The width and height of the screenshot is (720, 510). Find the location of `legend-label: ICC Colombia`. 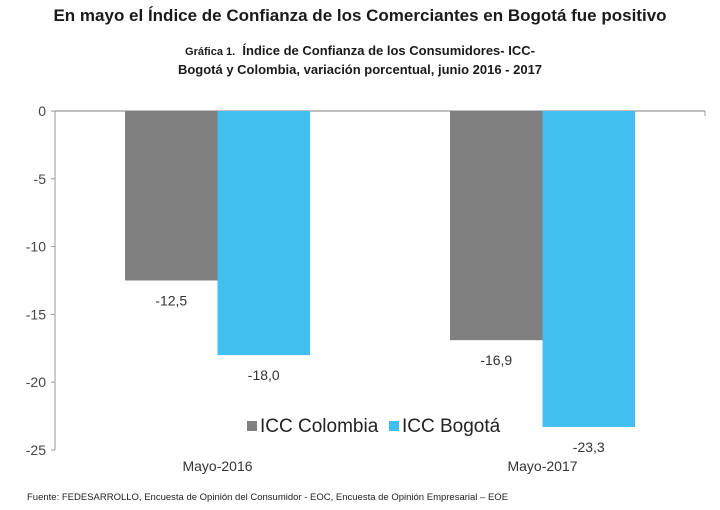

legend-label: ICC Colombia is located at coordinates (319, 426).